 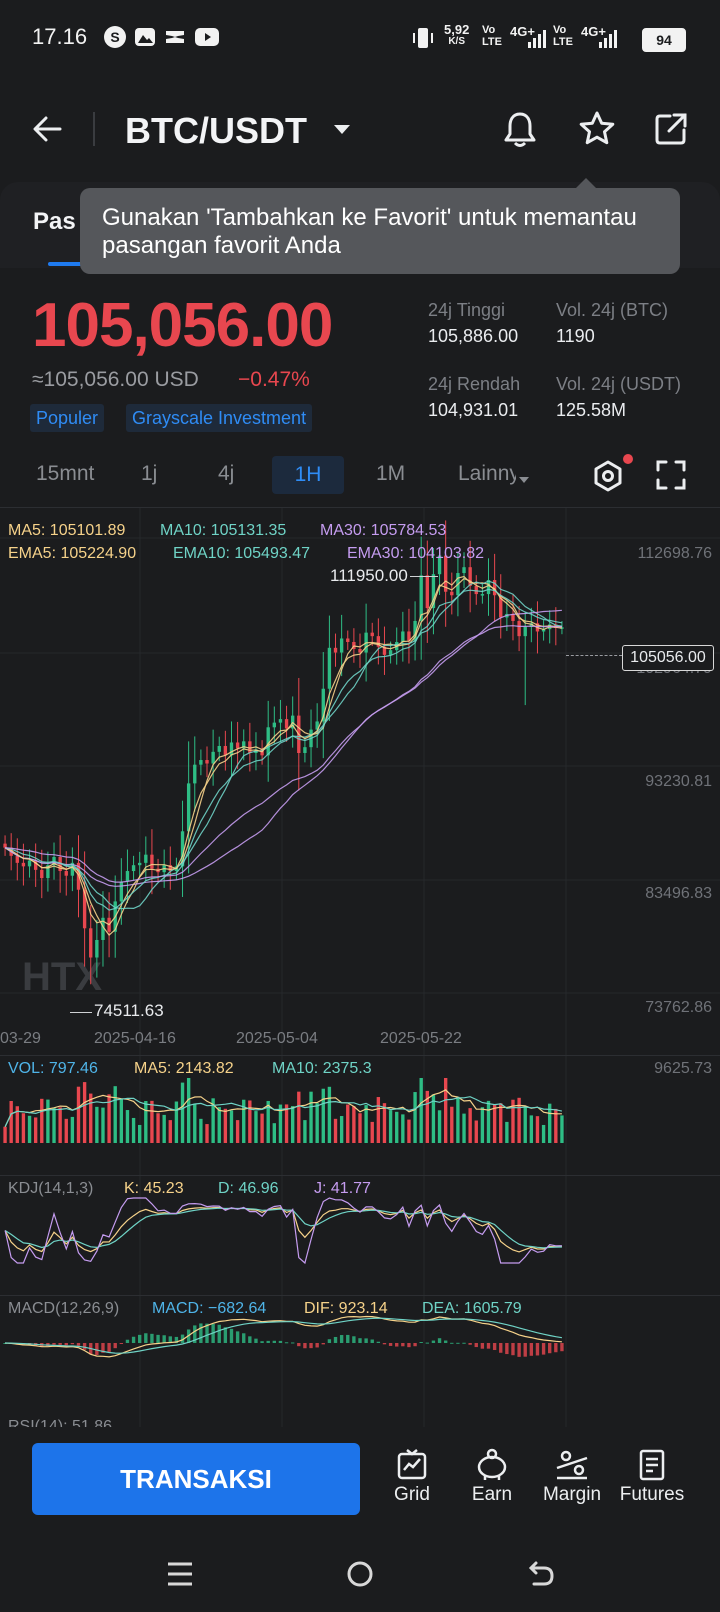 I want to click on legend-ema10: EMA10: 105493.47, so click(x=241, y=553).